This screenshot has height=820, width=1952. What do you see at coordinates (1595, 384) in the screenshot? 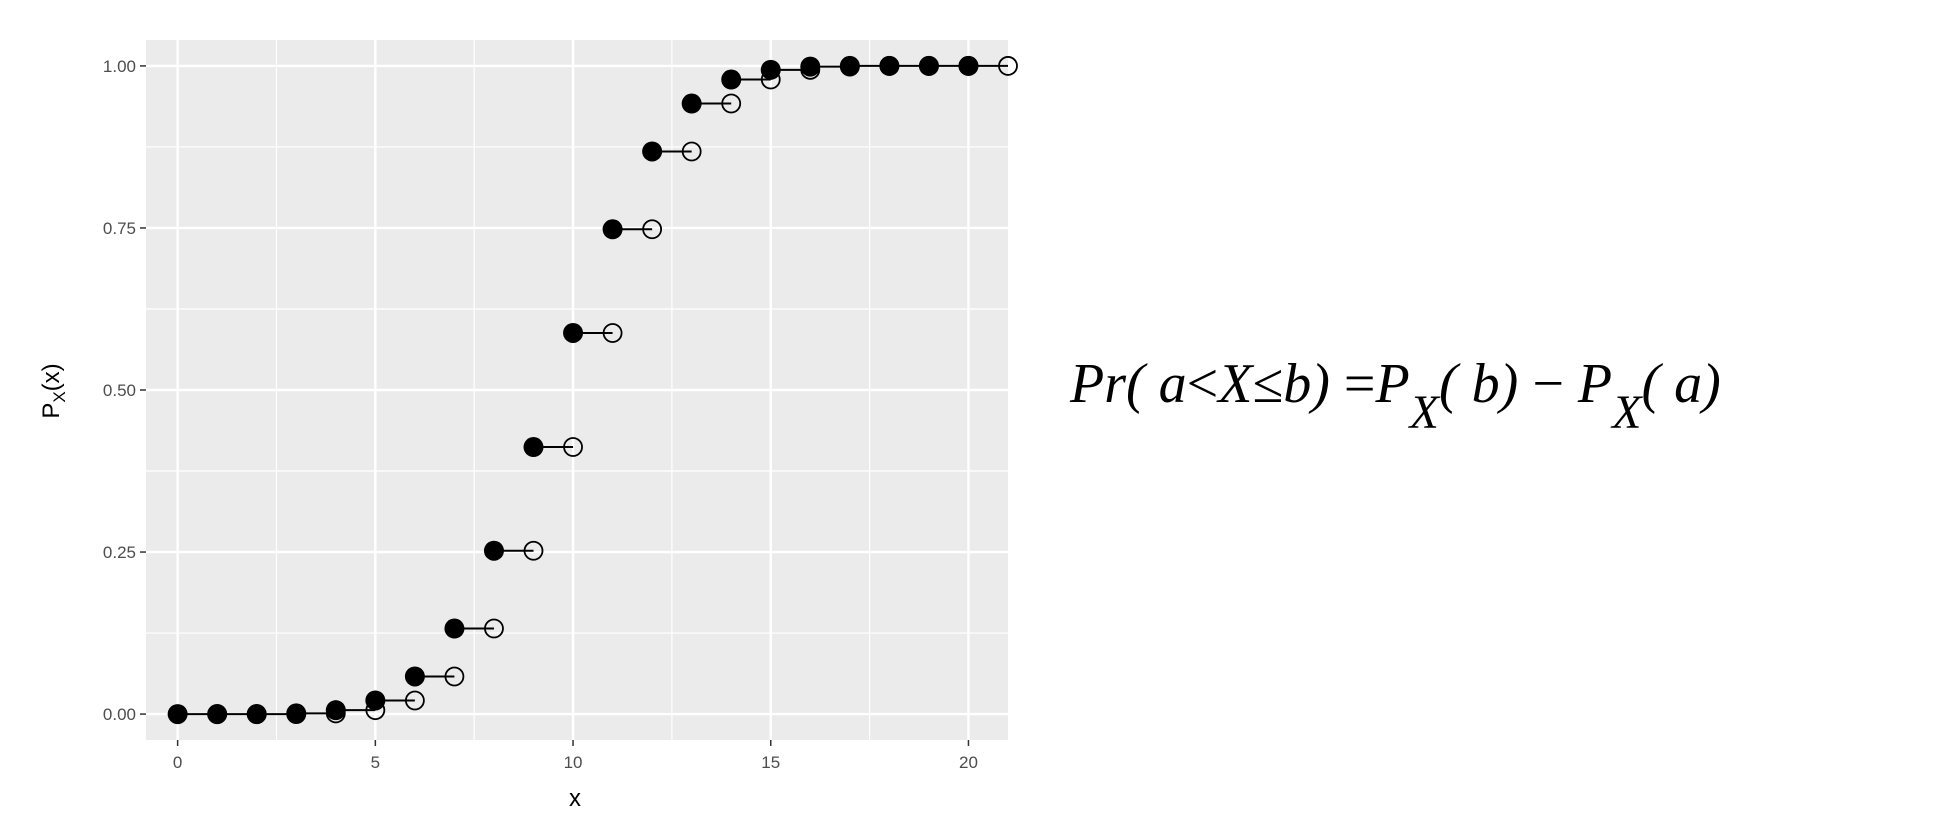
I see `formula-P-second: P` at bounding box center [1595, 384].